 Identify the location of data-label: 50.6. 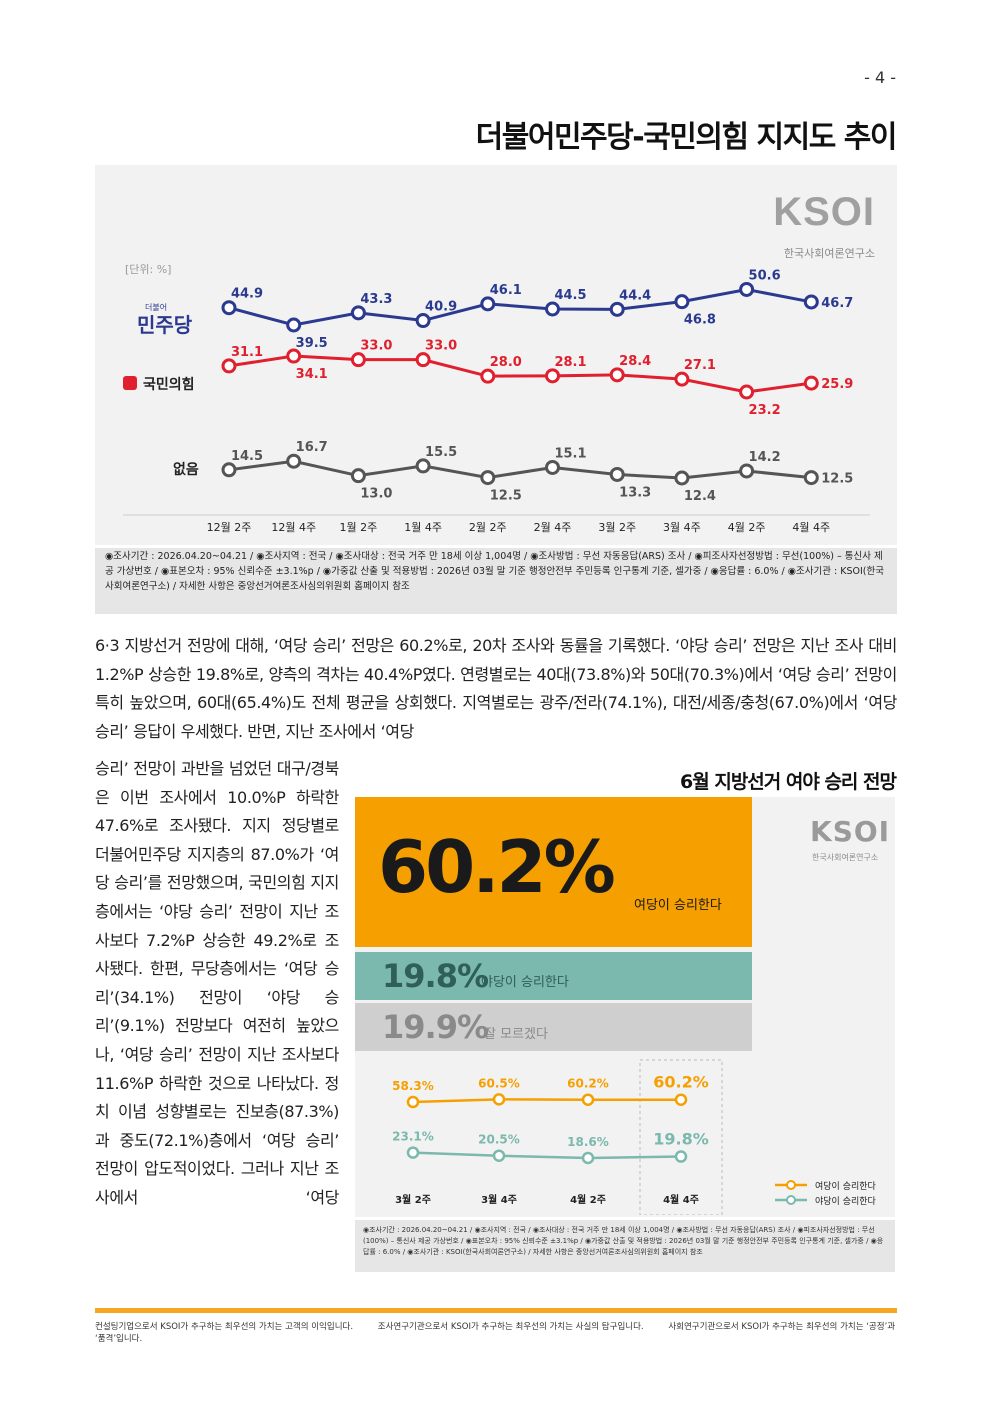
(765, 275).